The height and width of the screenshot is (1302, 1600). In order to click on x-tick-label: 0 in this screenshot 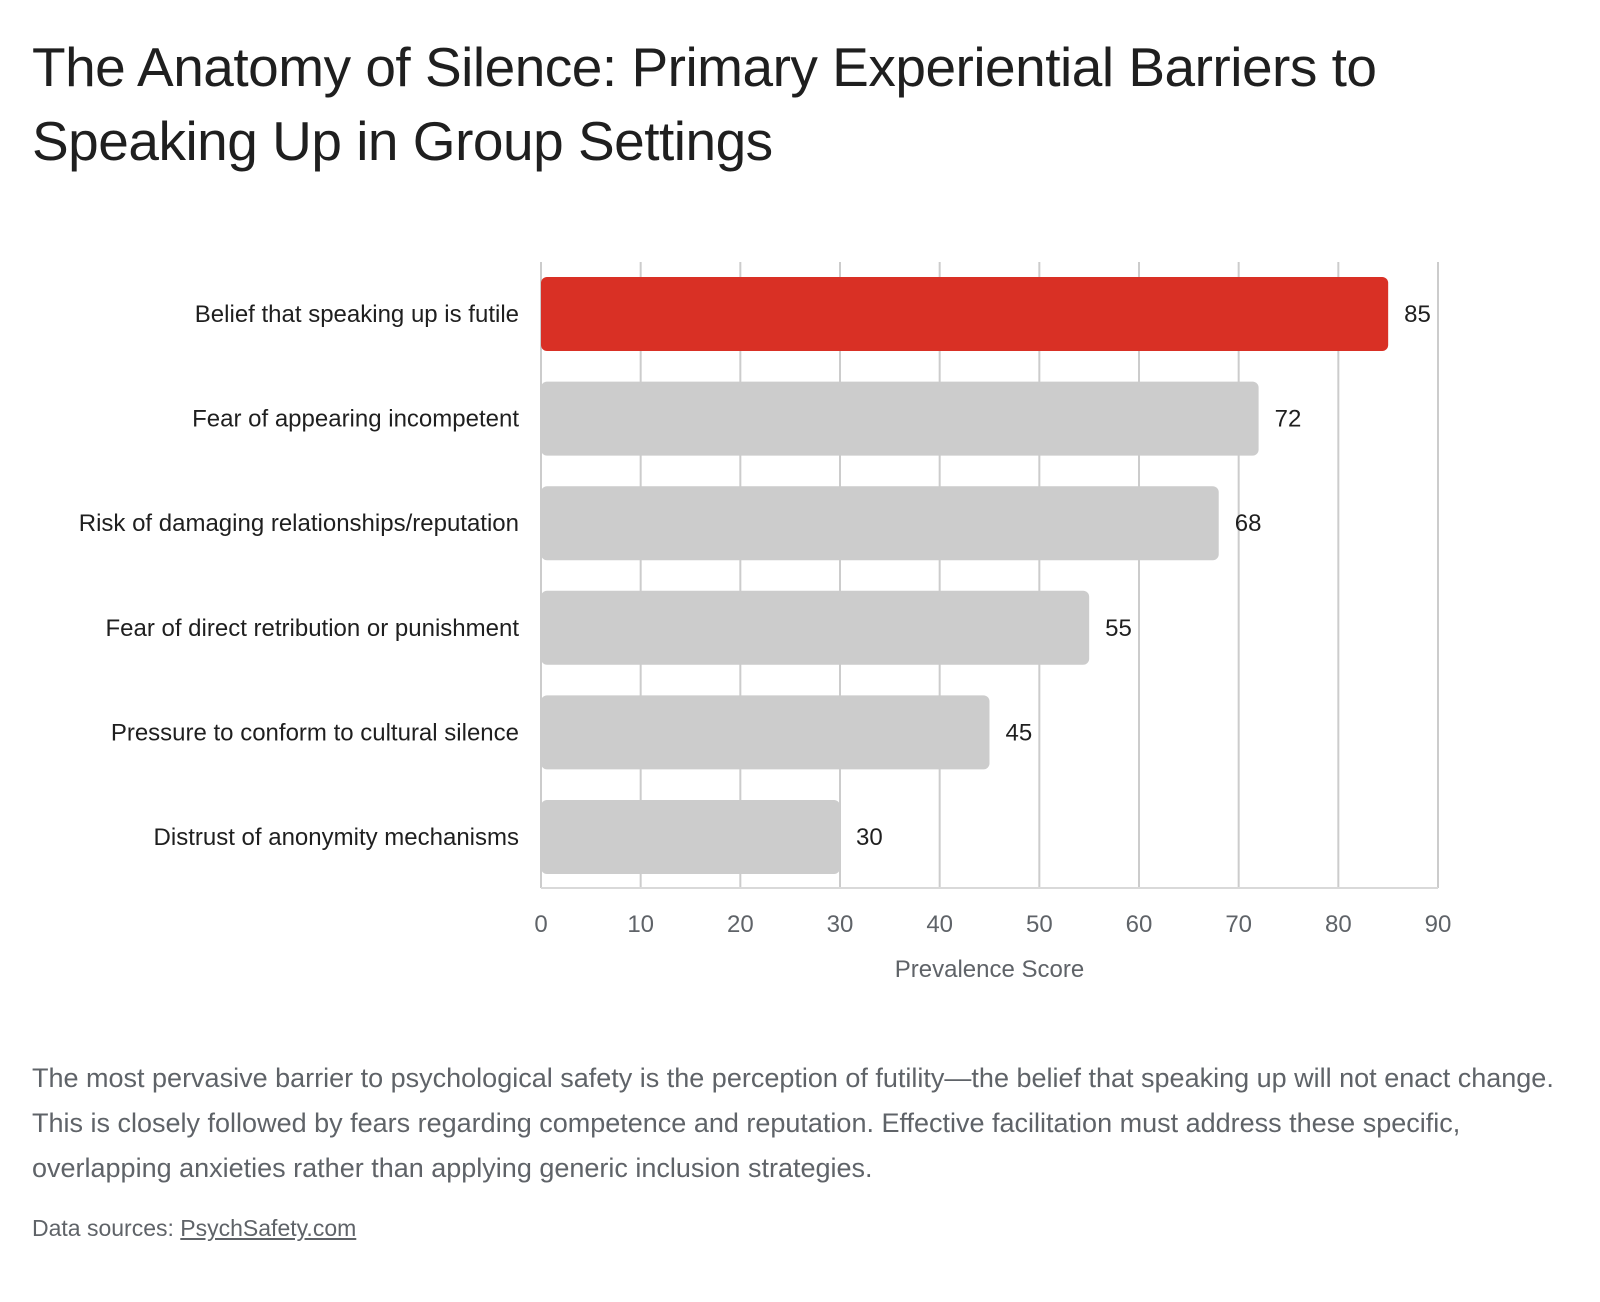, I will do `click(540, 924)`.